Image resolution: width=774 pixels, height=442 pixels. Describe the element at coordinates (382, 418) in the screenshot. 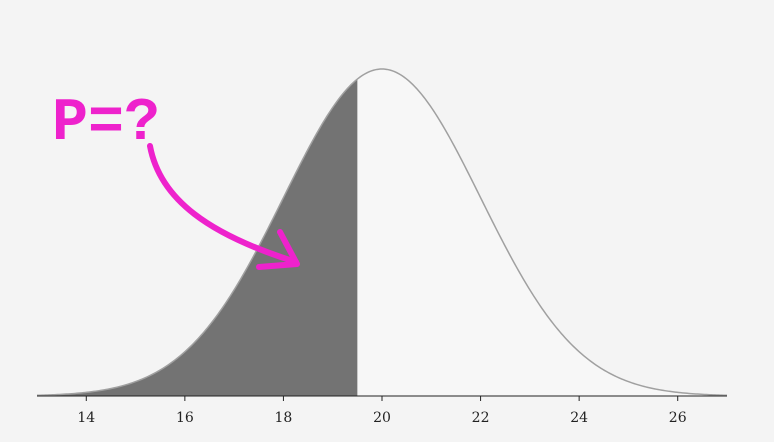

I see `x-tick-label: 20` at that location.